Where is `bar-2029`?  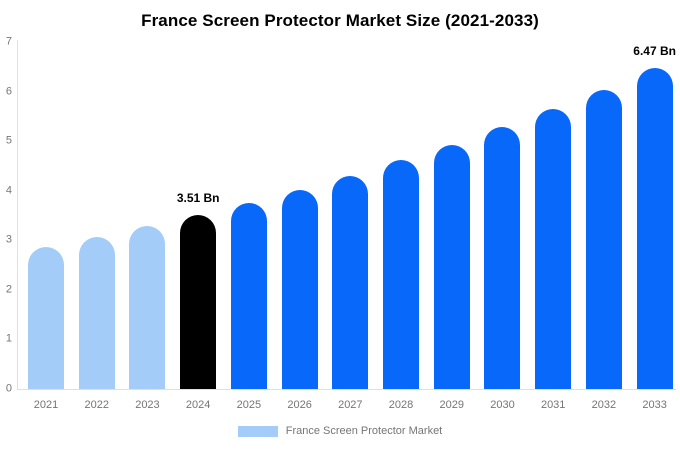
bar-2029 is located at coordinates (451, 266).